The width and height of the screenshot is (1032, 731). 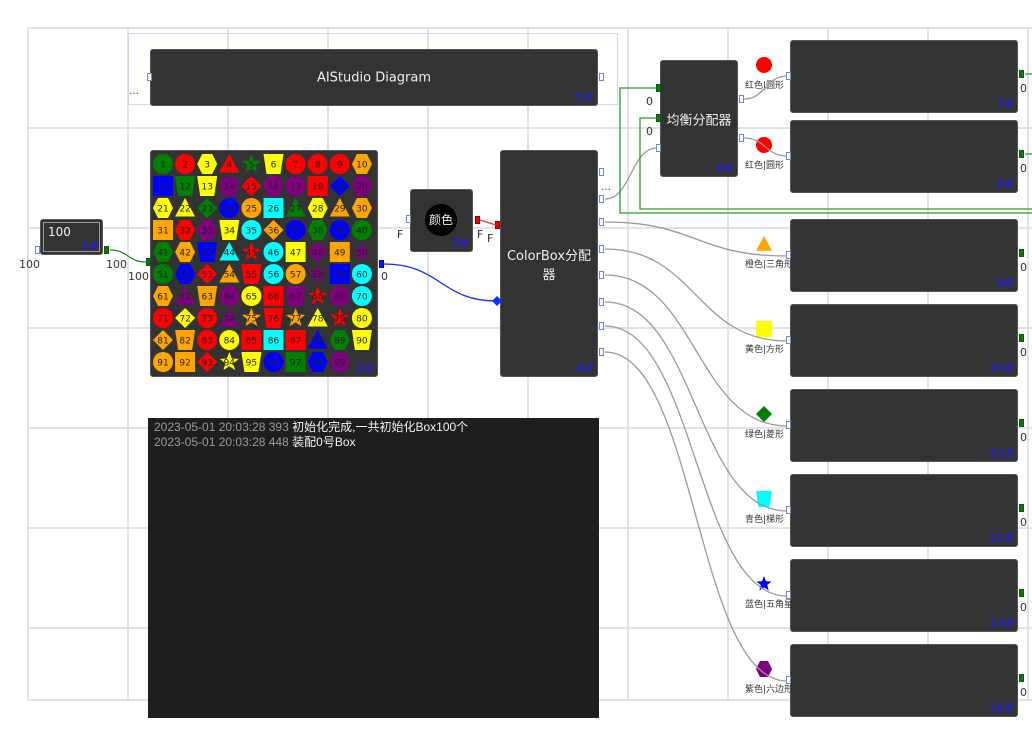 What do you see at coordinates (904, 595) in the screenshot?
I see `output-node: 13#` at bounding box center [904, 595].